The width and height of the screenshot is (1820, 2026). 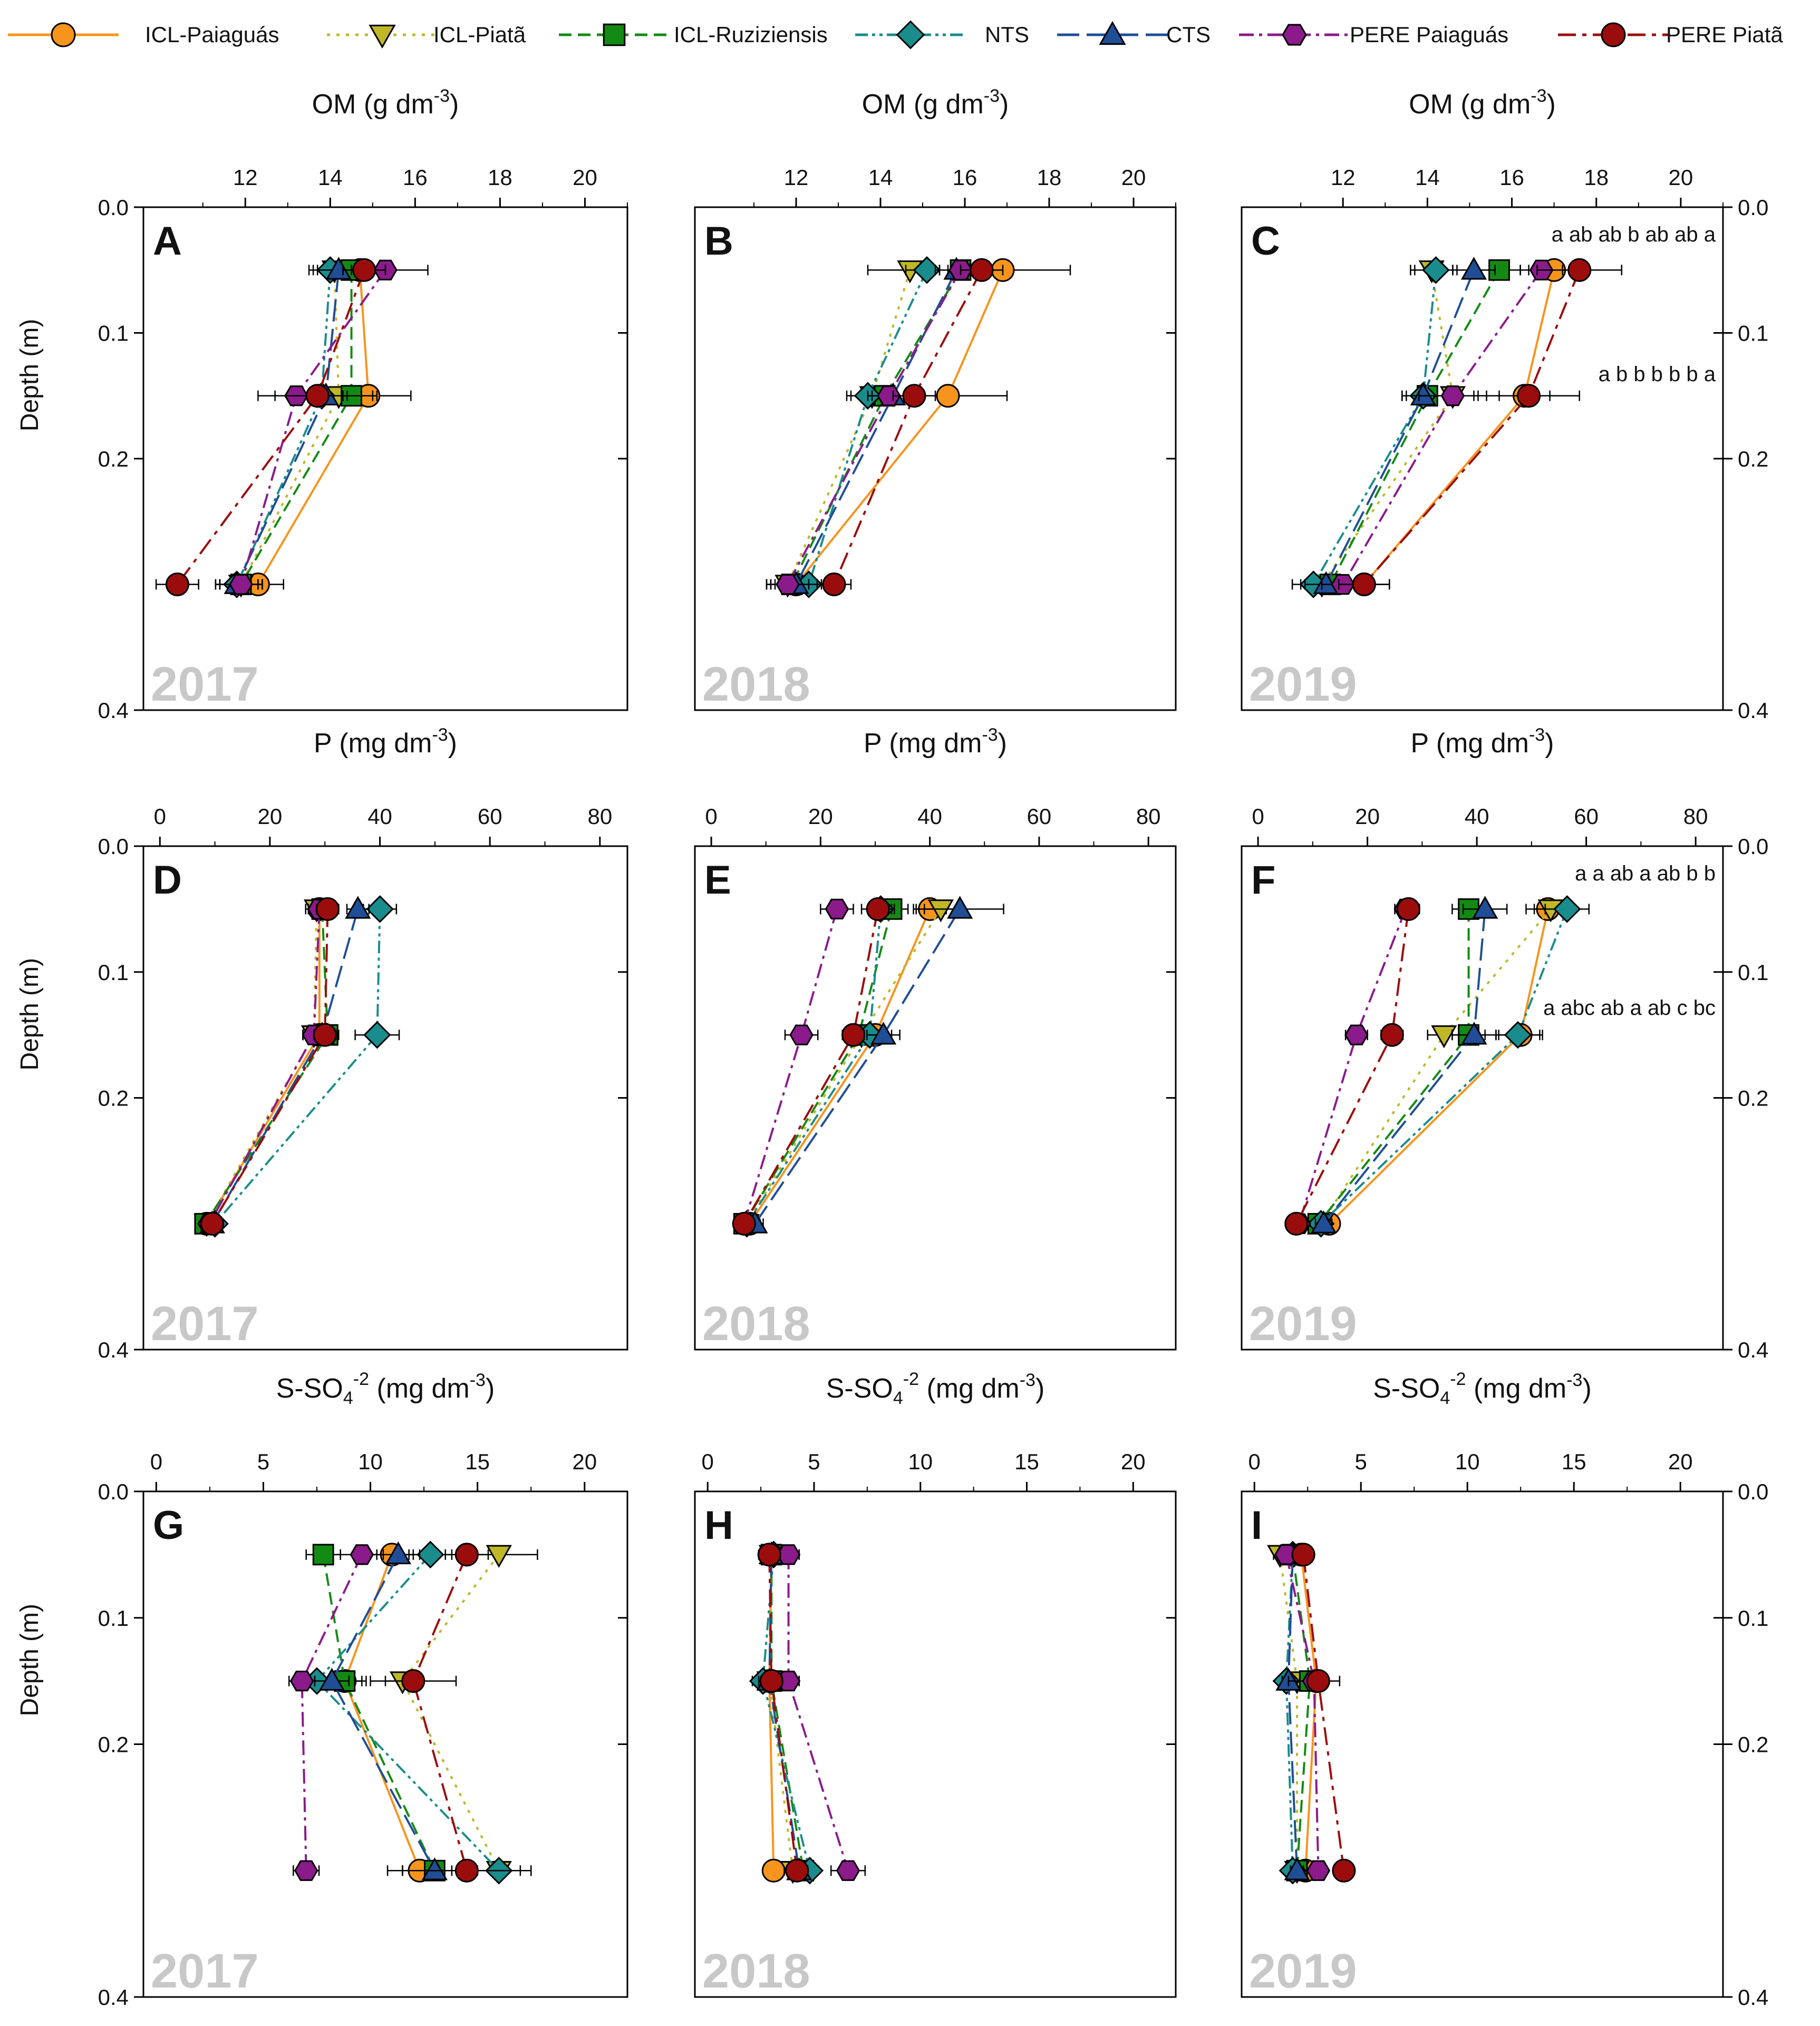 What do you see at coordinates (964, 186) in the screenshot?
I see `x-axis: 12 14 16 18 20` at bounding box center [964, 186].